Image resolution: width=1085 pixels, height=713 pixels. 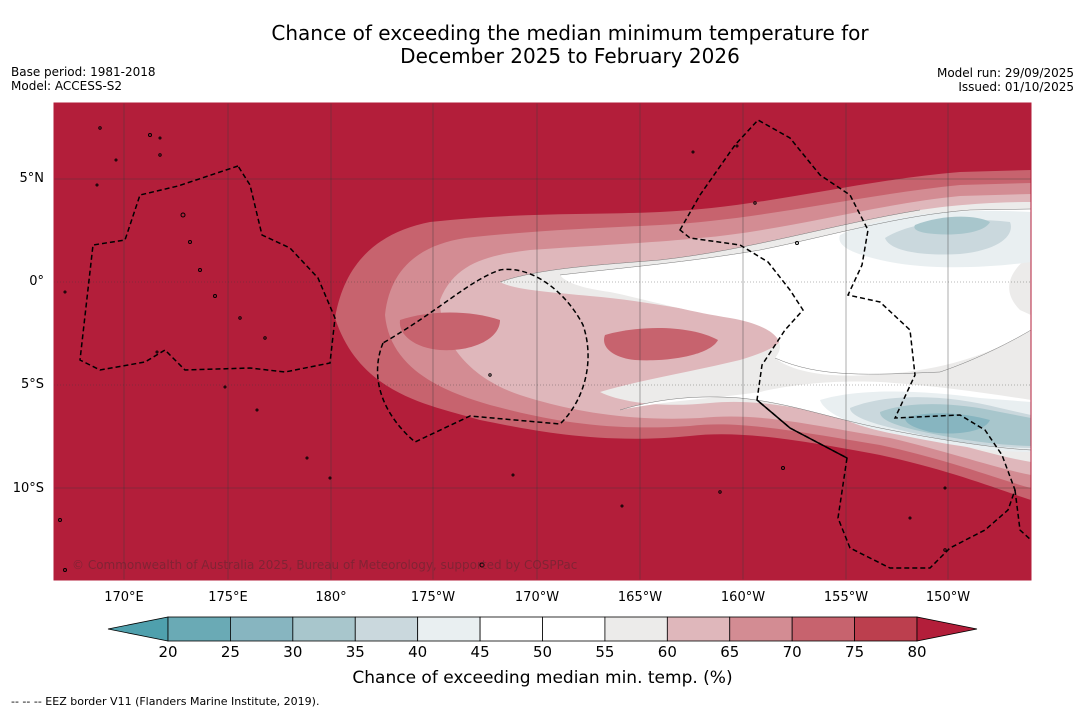 I want to click on colorbar, so click(x=542, y=629).